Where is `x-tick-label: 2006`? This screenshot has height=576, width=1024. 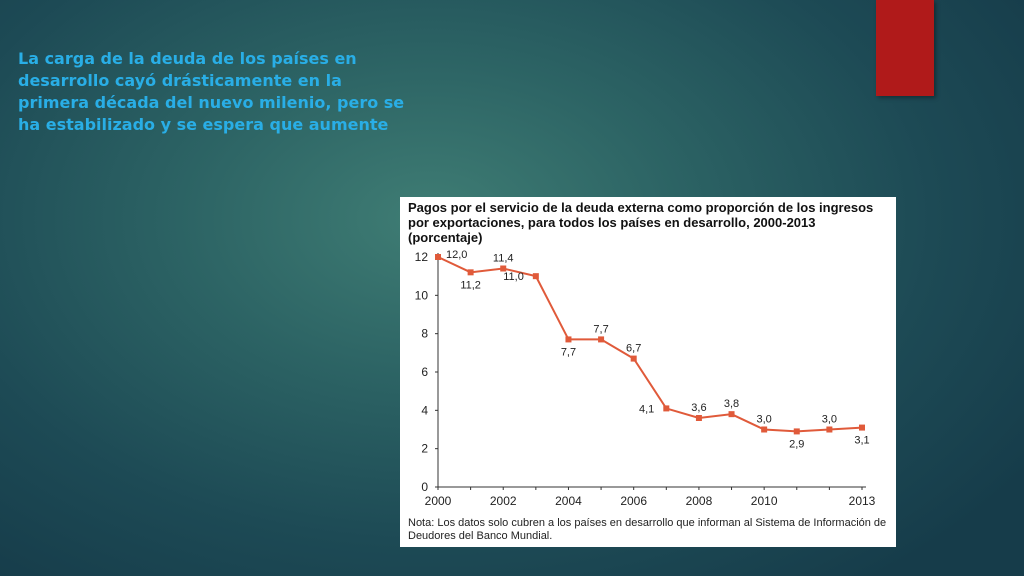
x-tick-label: 2006 is located at coordinates (633, 501).